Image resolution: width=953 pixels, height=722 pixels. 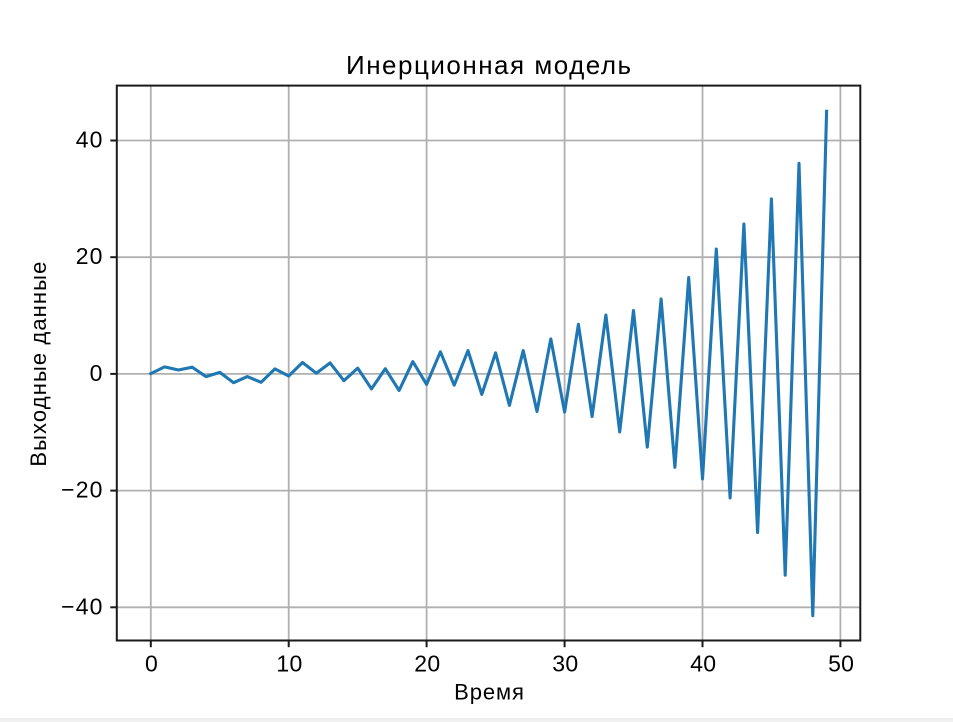 I want to click on svg-text: −40, so click(x=82, y=606).